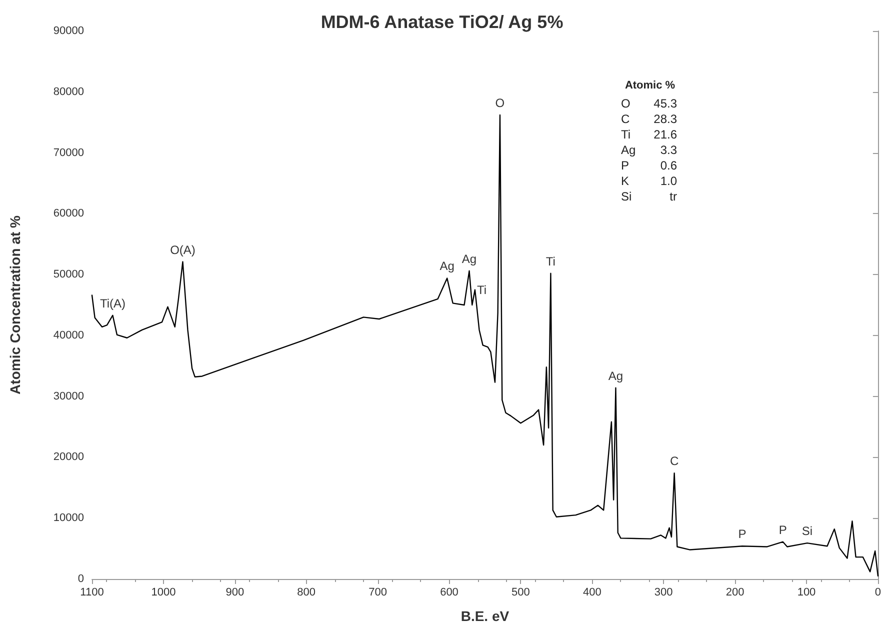  Describe the element at coordinates (68, 152) in the screenshot. I see `y-tick-label: 70000` at that location.